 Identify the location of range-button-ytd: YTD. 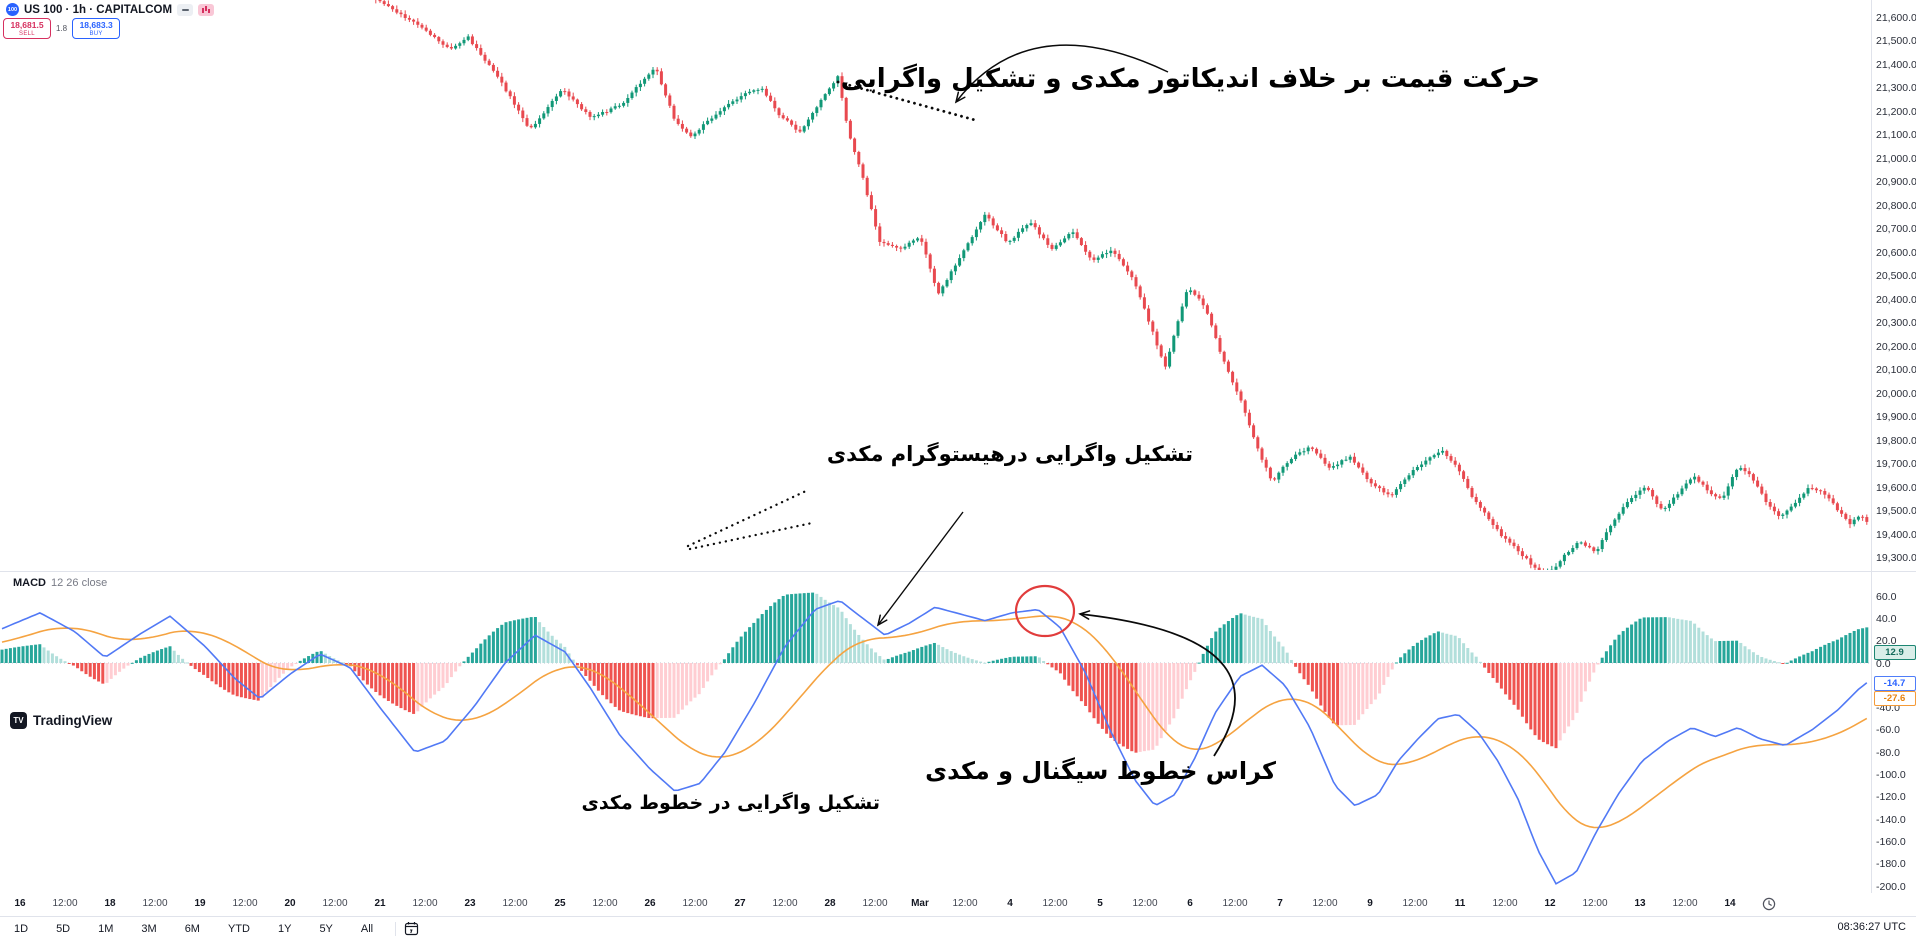
(238, 928).